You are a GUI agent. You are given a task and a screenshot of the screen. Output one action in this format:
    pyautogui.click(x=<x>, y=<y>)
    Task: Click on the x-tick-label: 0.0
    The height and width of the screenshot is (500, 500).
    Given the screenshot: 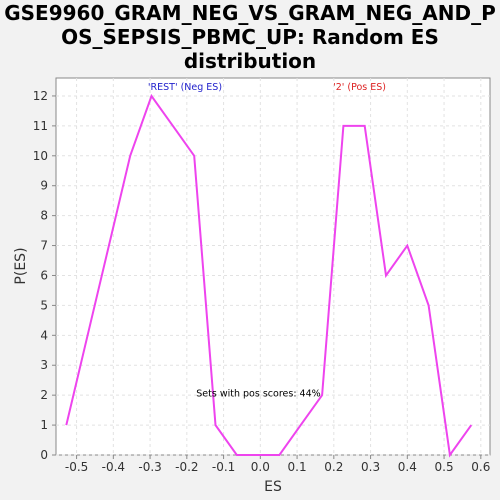 What is the action you would take?
    pyautogui.click(x=260, y=467)
    